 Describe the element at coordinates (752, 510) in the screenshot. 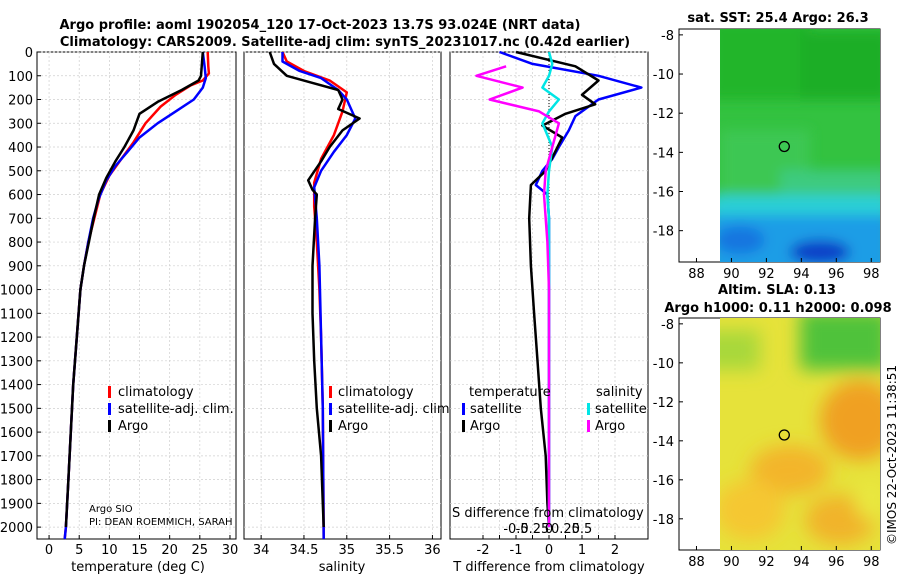

I see `sla-patch-orange3` at that location.